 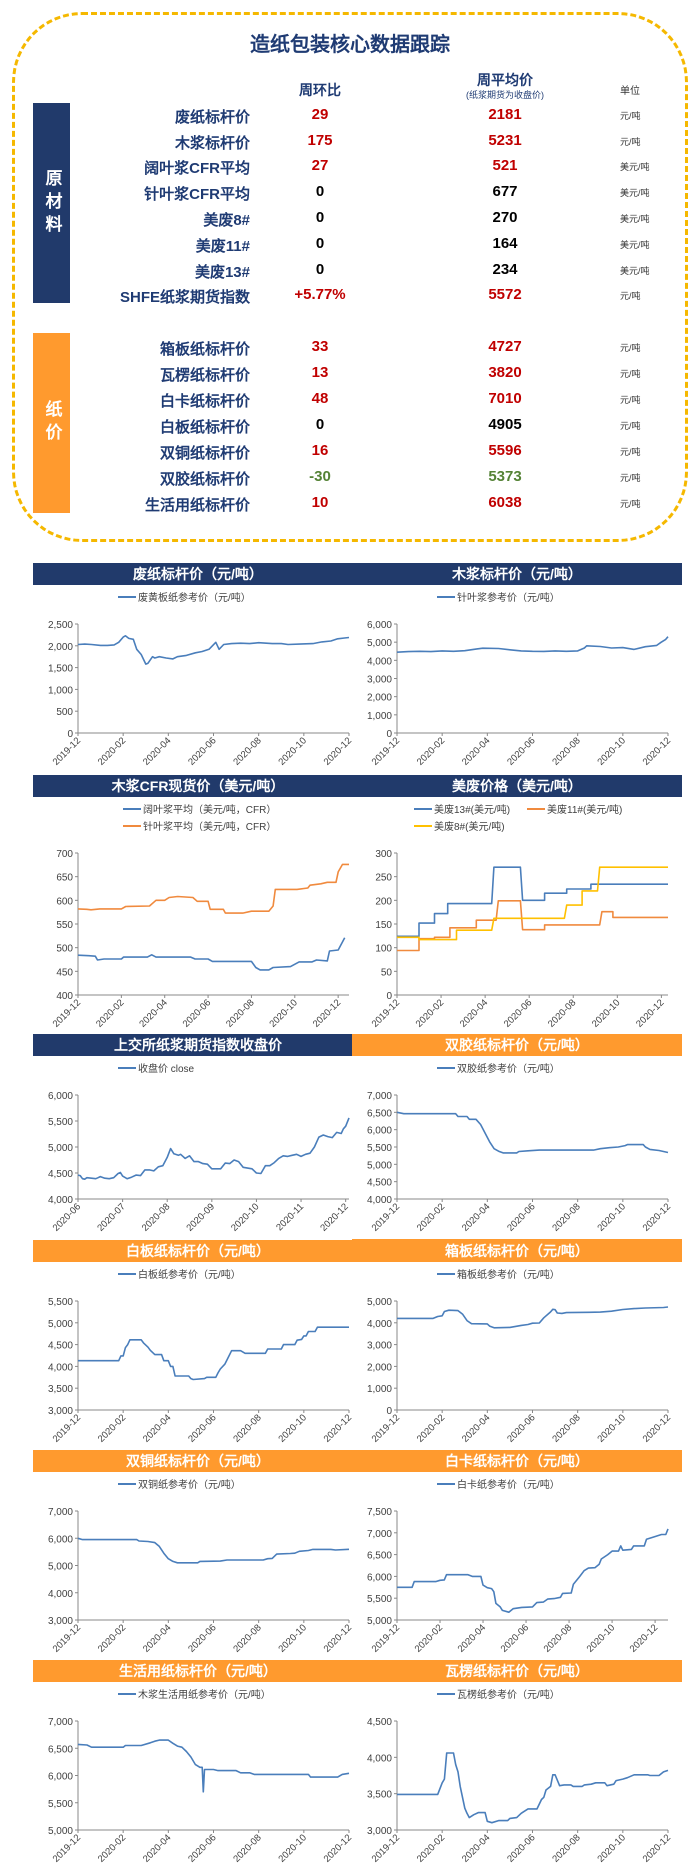 What do you see at coordinates (383, 854) in the screenshot?
I see `y-tick-label: 300` at bounding box center [383, 854].